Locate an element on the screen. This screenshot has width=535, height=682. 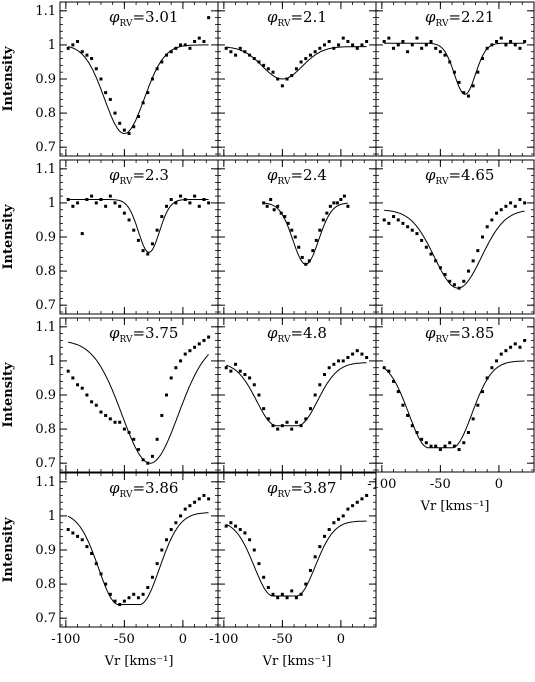
panel-5: φRV=2.4 is located at coordinates (297, 237).